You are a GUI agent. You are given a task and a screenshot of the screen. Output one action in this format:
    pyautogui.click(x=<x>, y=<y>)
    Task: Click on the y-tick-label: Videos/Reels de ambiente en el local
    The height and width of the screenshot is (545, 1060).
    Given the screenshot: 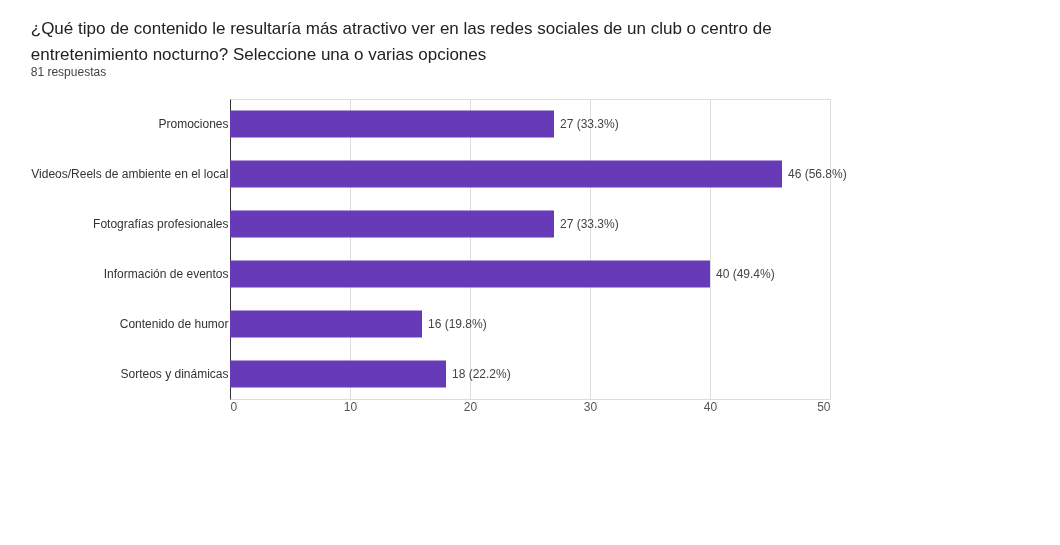 What is the action you would take?
    pyautogui.click(x=130, y=174)
    